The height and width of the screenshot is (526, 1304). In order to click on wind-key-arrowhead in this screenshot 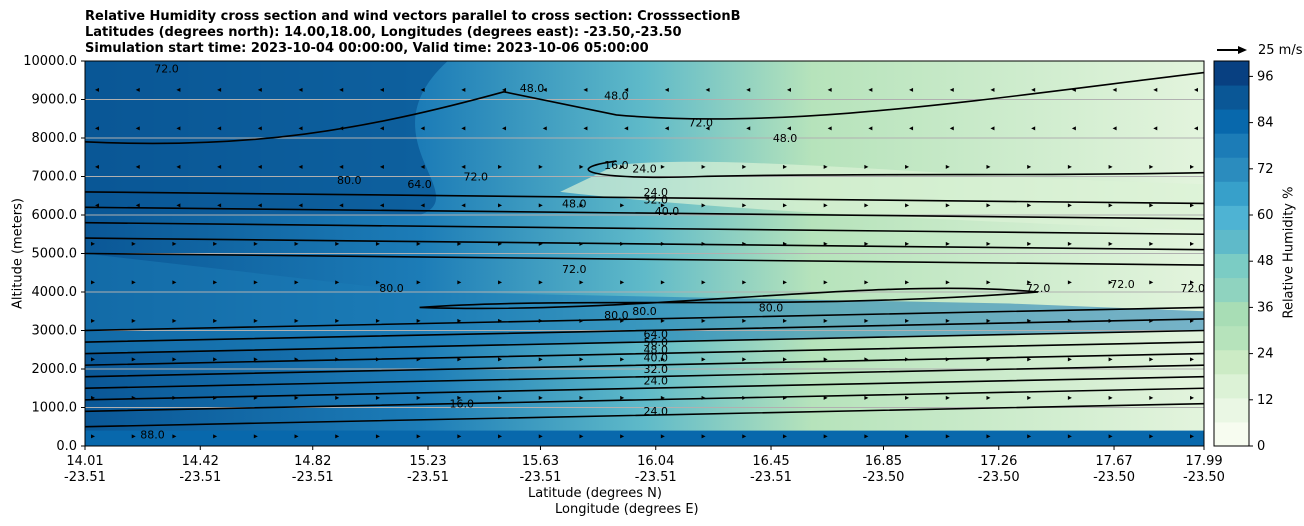, I will do `click(1242, 50)`.